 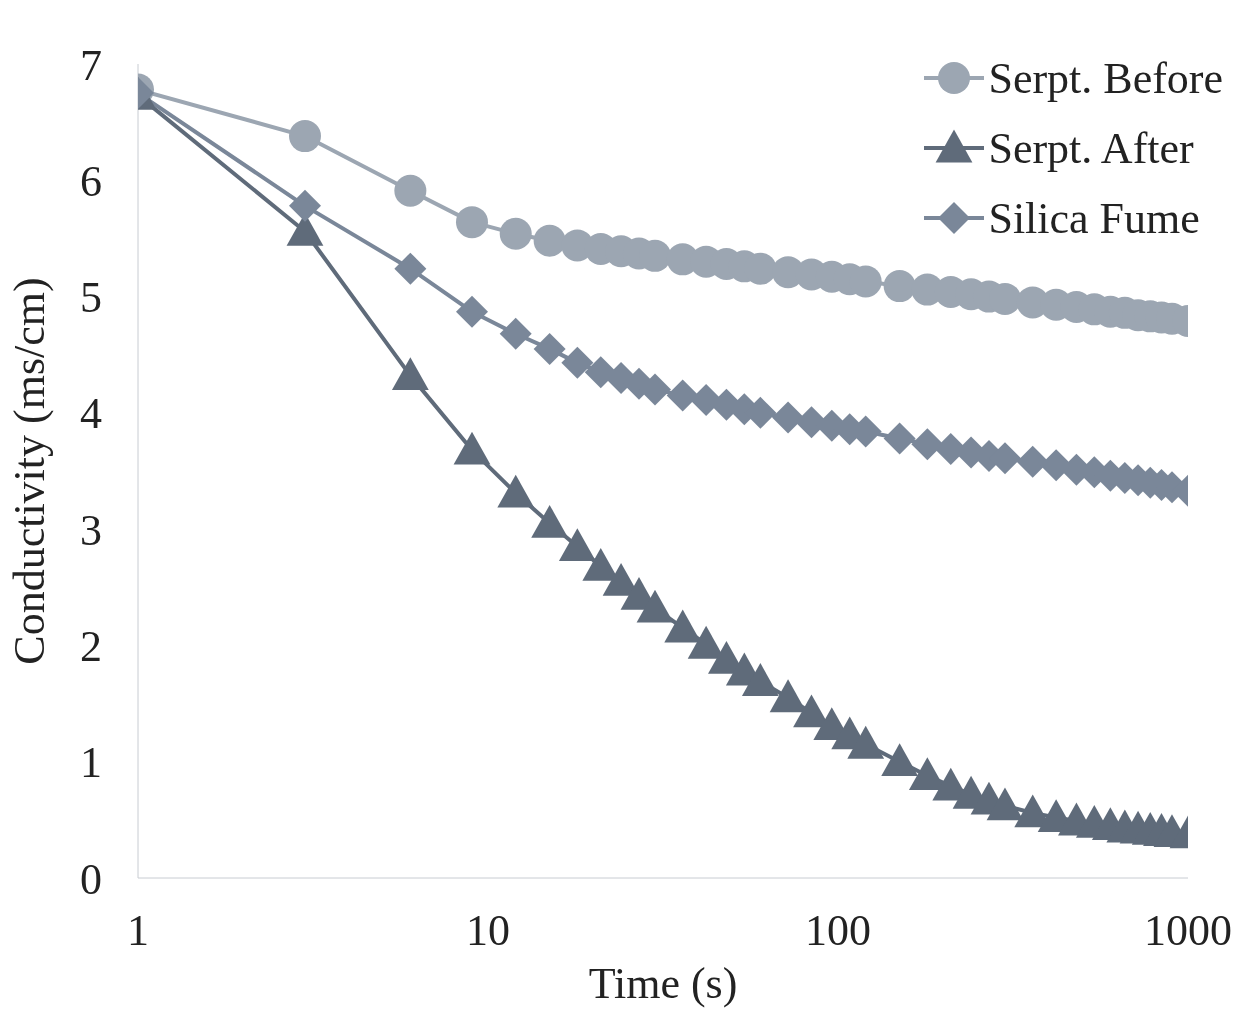 I want to click on y-tick-label: 0, so click(x=91, y=879).